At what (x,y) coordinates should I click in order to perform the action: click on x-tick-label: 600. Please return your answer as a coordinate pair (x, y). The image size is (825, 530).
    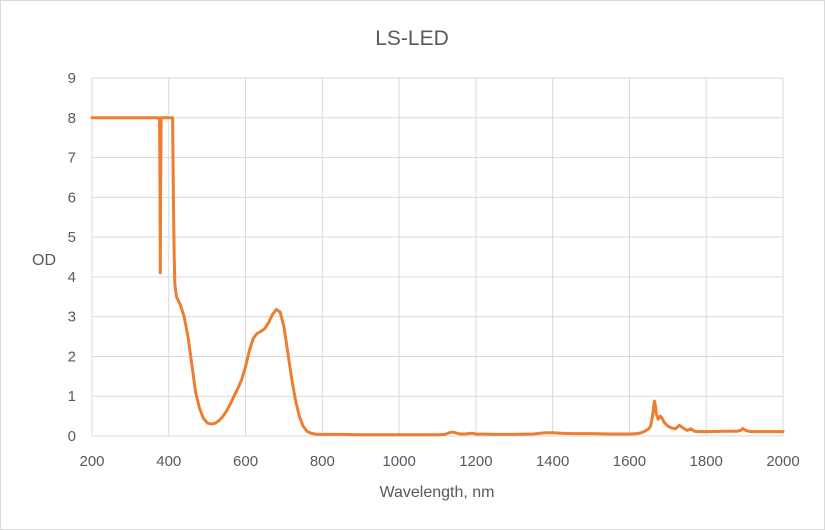
    Looking at the image, I should click on (245, 461).